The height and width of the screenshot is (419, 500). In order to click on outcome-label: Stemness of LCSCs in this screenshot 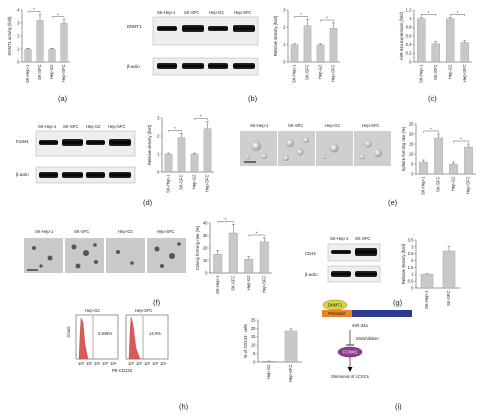, I will do `click(350, 376)`.